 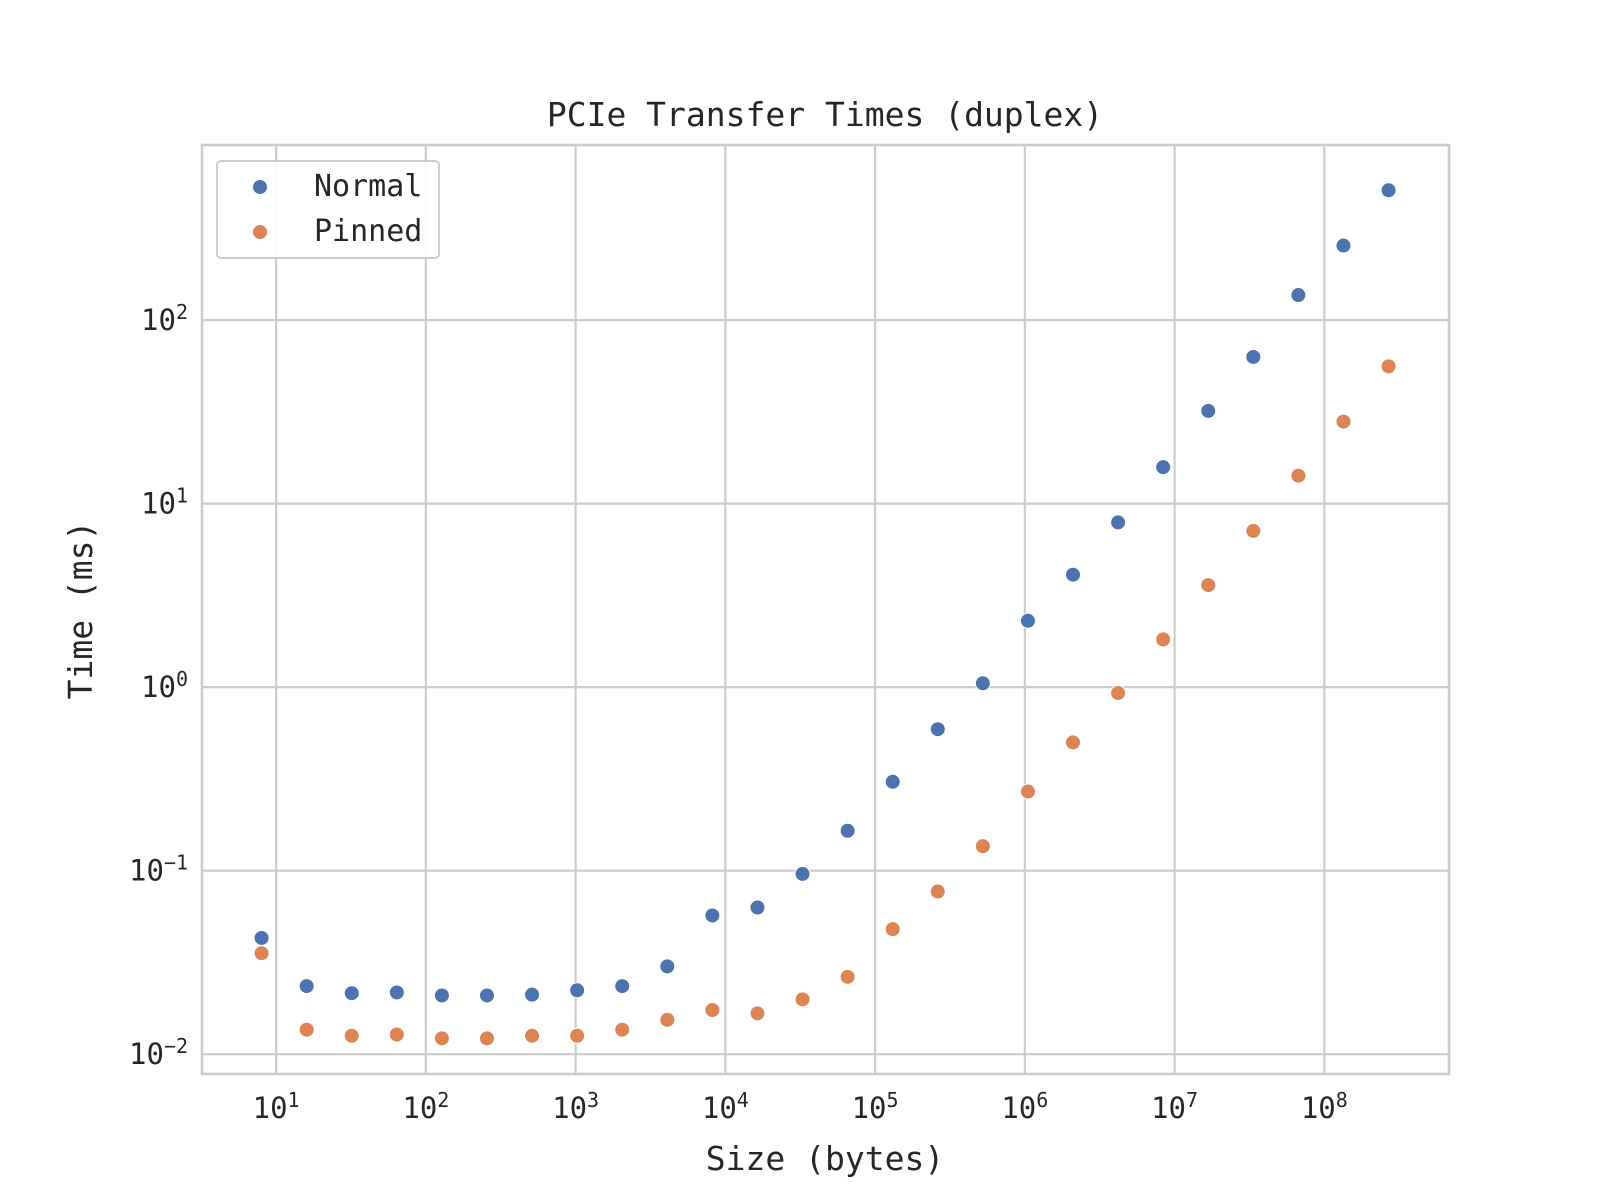 What do you see at coordinates (800, 1106) in the screenshot?
I see `x-tick-labels: 10¹ 10² 10³ 10⁴ 10⁵ 10⁶ 10⁷ 10⁸` at bounding box center [800, 1106].